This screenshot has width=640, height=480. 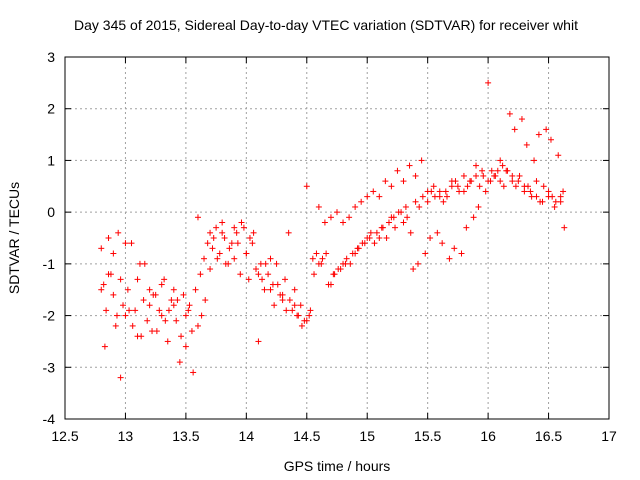 What do you see at coordinates (126, 436) in the screenshot?
I see `x-tick-label: 13` at bounding box center [126, 436].